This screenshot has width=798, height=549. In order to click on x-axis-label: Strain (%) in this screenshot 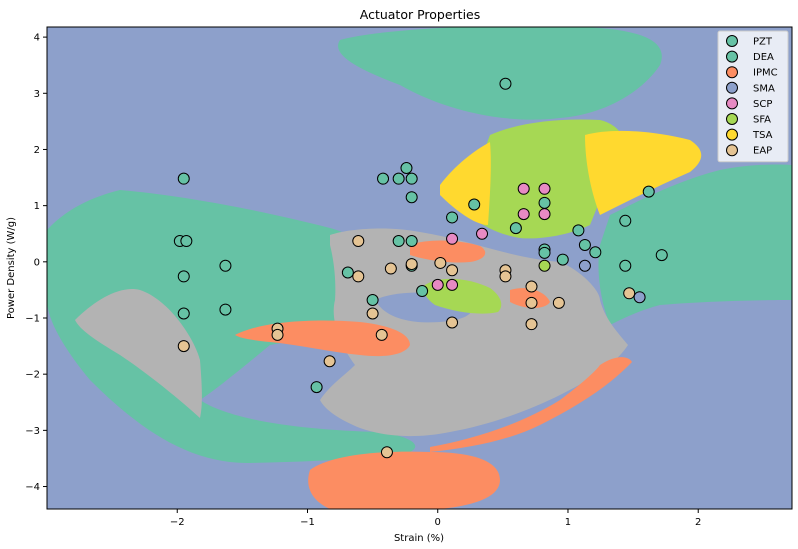, I will do `click(419, 538)`.